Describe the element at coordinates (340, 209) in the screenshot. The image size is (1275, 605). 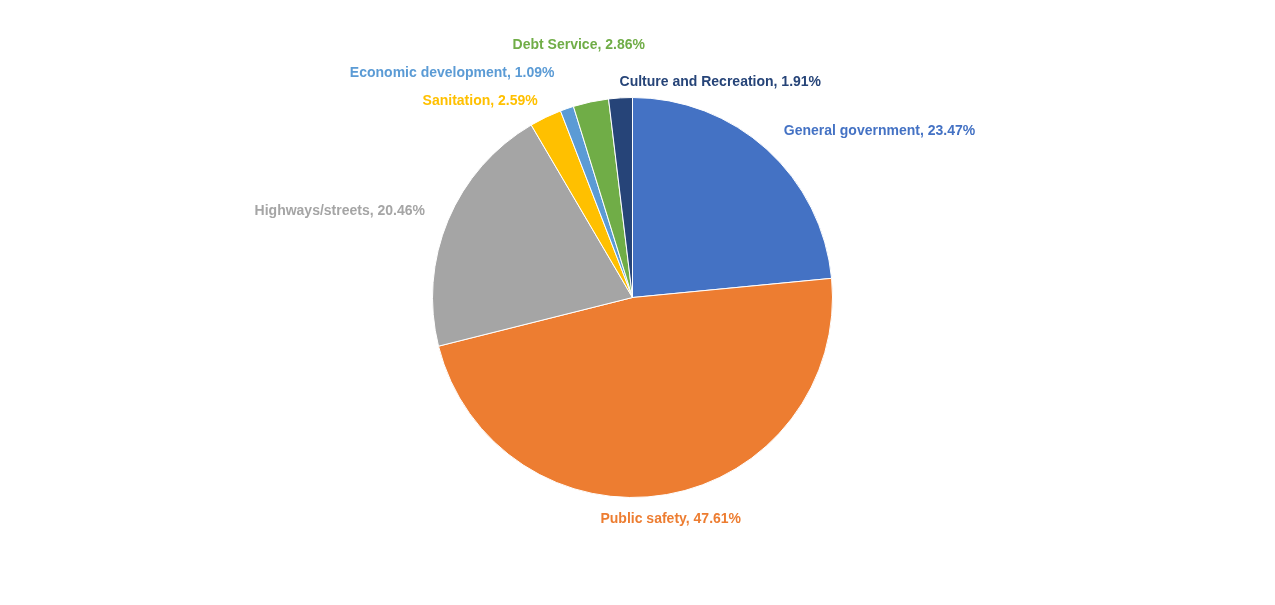
I see `slice-label: Highways/streets, 20.46%` at that location.